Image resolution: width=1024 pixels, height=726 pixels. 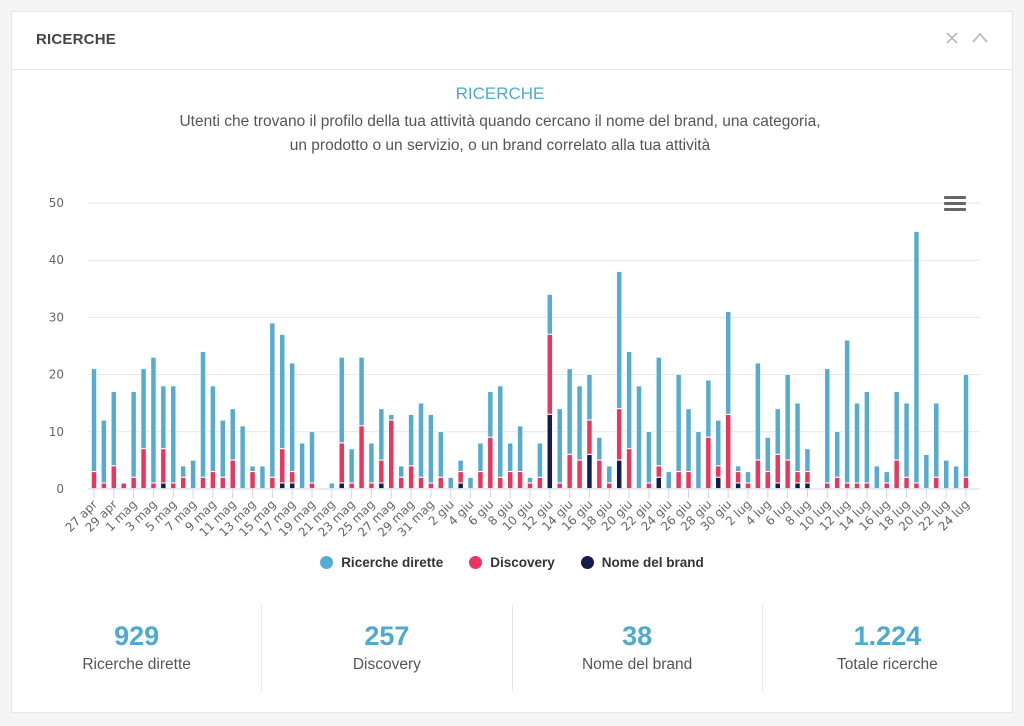 I want to click on chart-menu-button, so click(x=955, y=205).